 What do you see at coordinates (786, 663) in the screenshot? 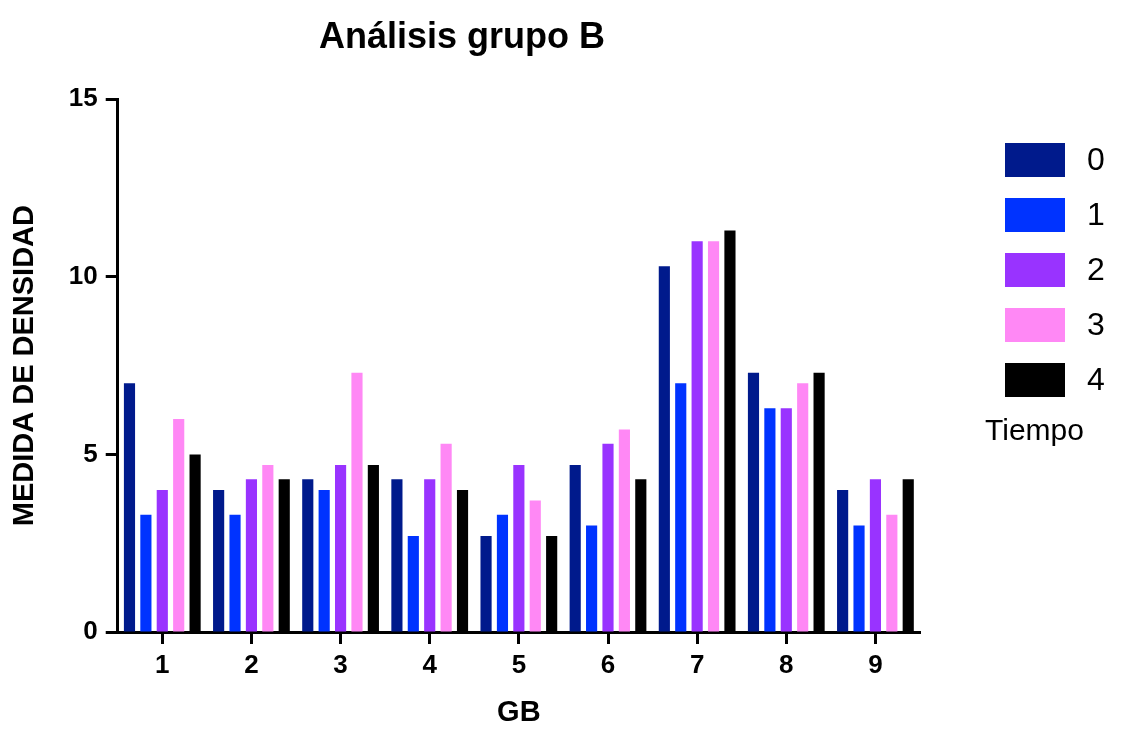
I see `x-tick-label: 8` at bounding box center [786, 663].